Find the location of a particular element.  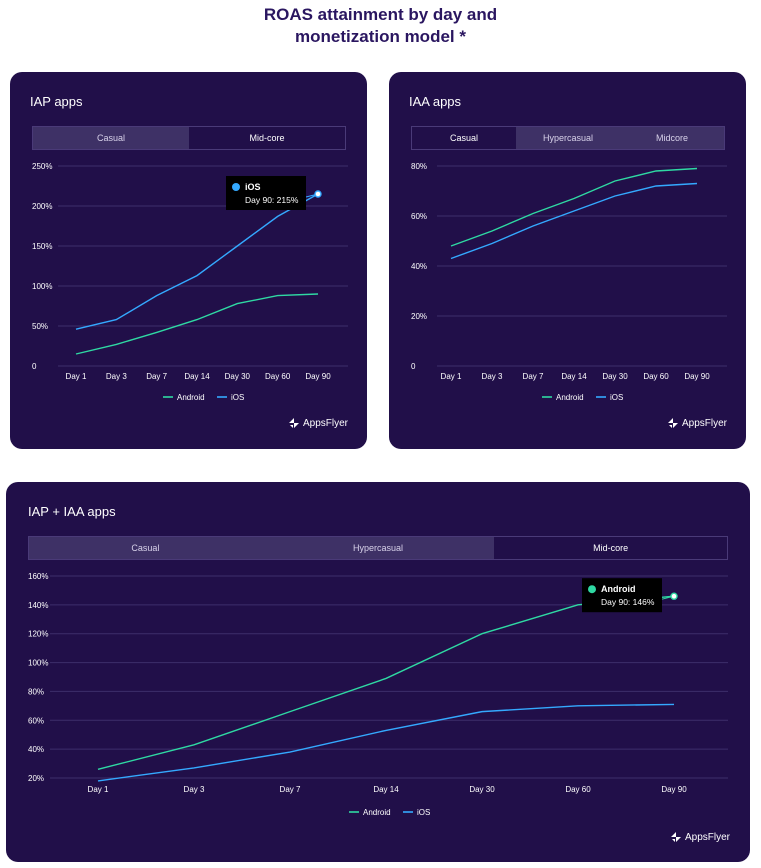

y-tick-label: 120% is located at coordinates (38, 634).